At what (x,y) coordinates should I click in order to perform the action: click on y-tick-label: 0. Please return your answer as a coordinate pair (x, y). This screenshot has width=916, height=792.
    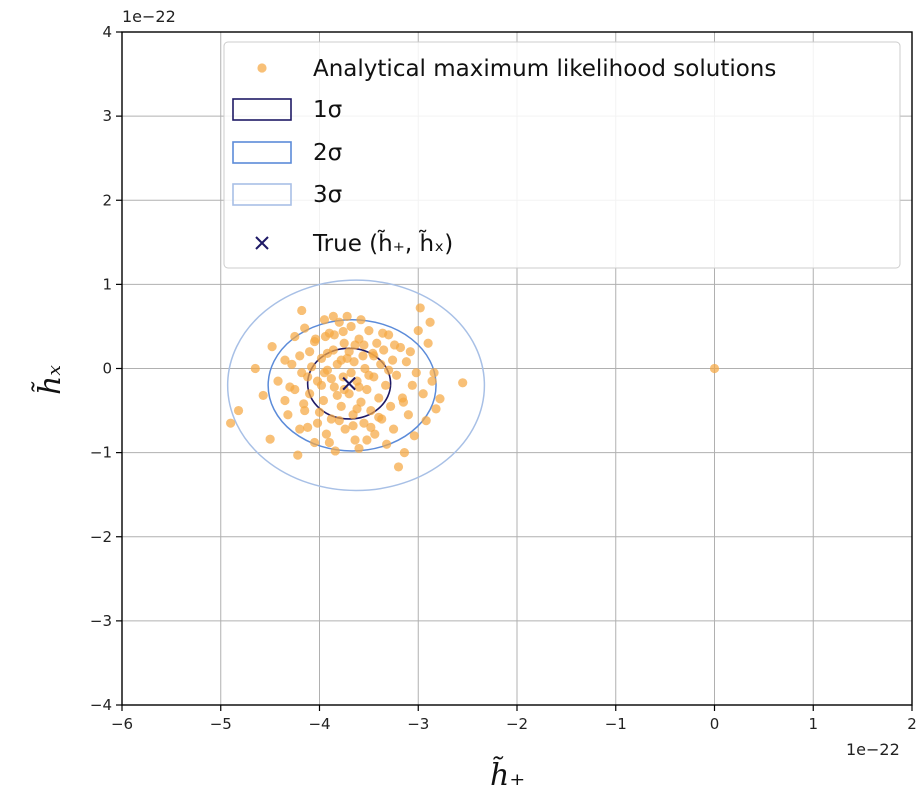
    Looking at the image, I should click on (107, 369).